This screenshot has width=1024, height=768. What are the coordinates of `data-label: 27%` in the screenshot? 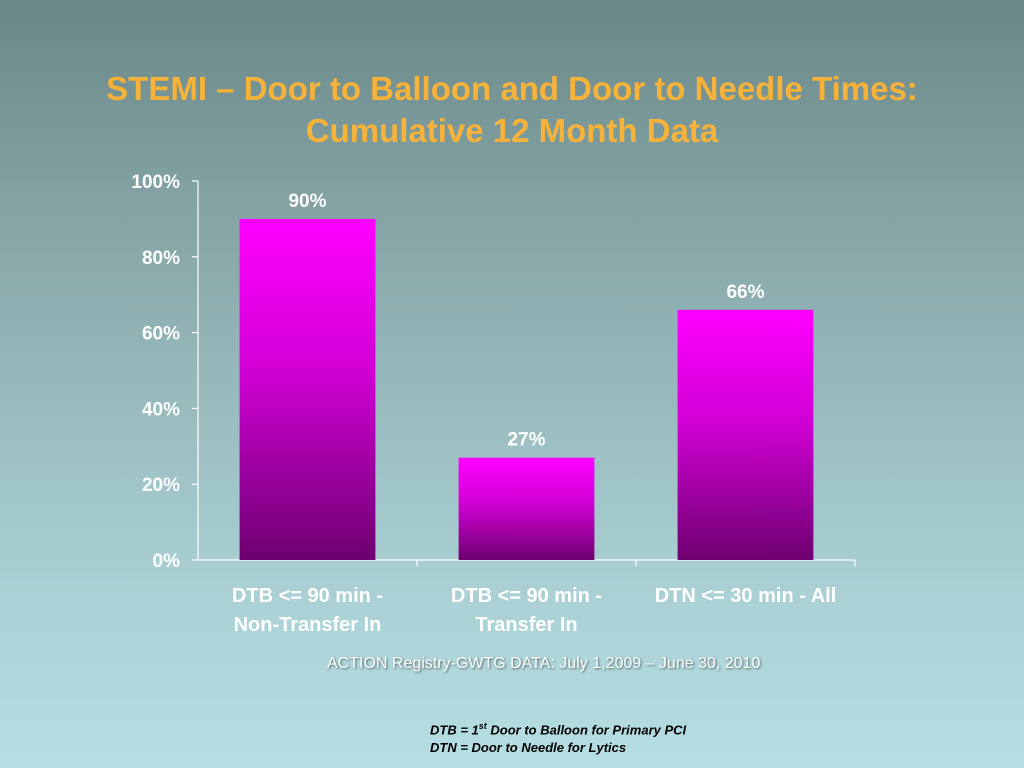 It's located at (526, 440).